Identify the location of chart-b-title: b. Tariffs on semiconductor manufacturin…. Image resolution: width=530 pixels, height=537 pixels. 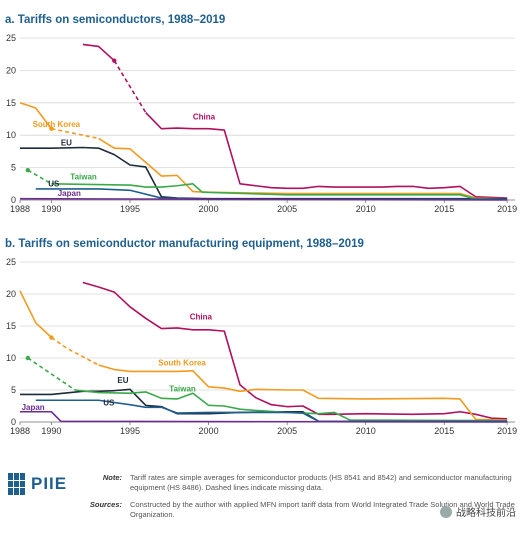
(184, 244).